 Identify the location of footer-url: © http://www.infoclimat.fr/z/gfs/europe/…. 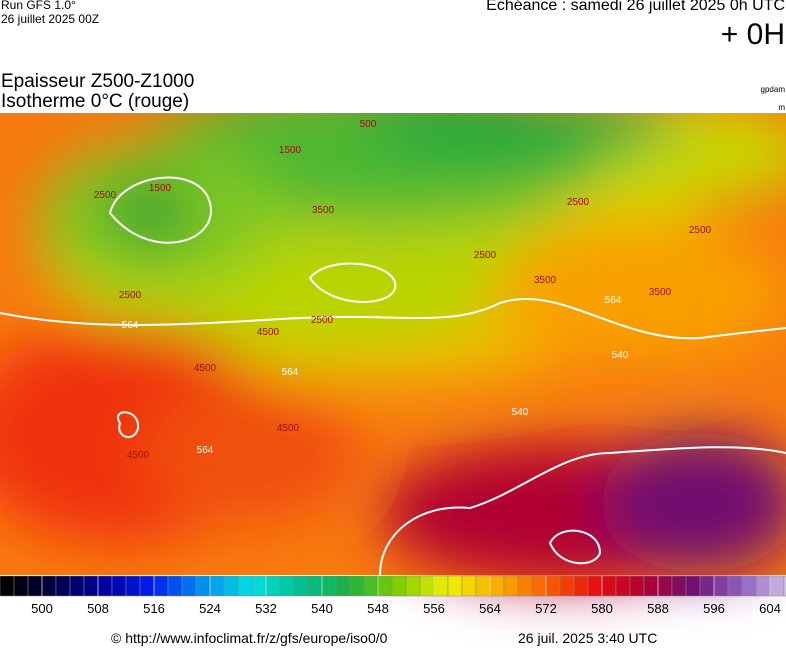
(249, 638).